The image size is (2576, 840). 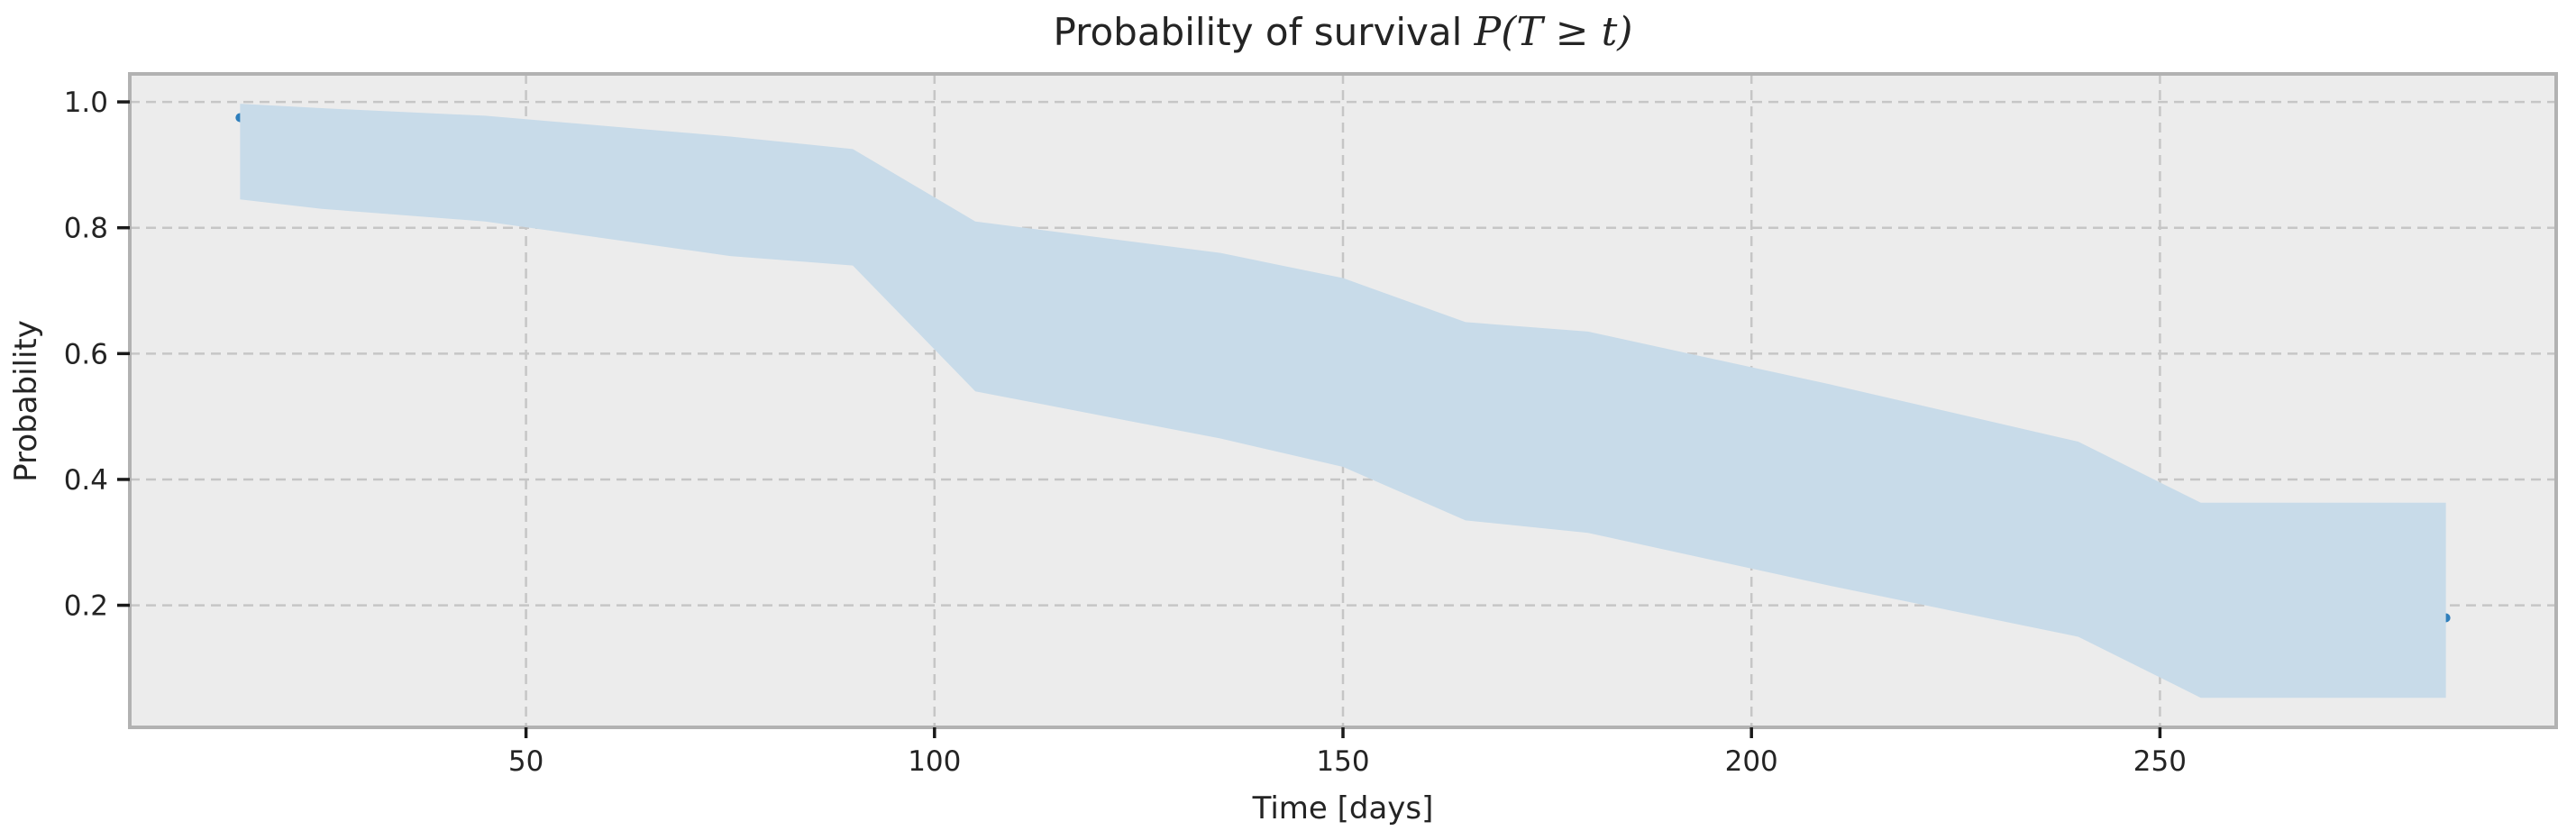 What do you see at coordinates (86, 354) in the screenshot?
I see `y-tick-label: 0.6` at bounding box center [86, 354].